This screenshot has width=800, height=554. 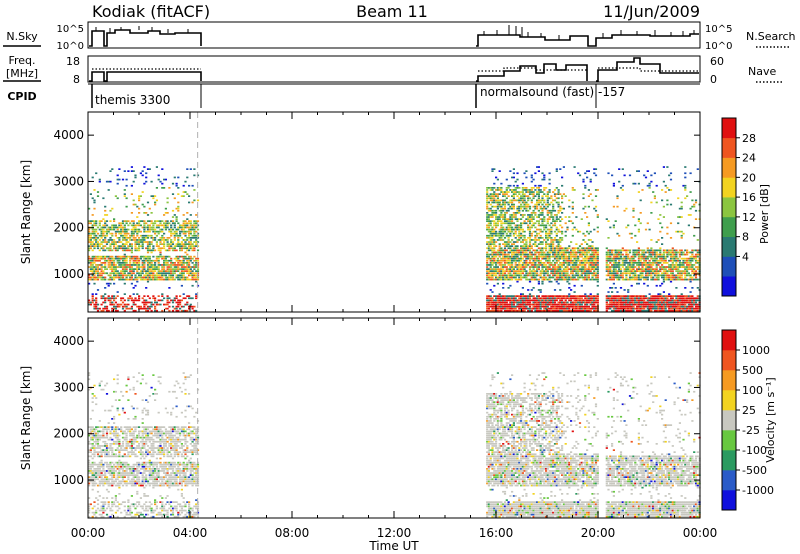 I want to click on freq-frame, so click(x=394, y=69).